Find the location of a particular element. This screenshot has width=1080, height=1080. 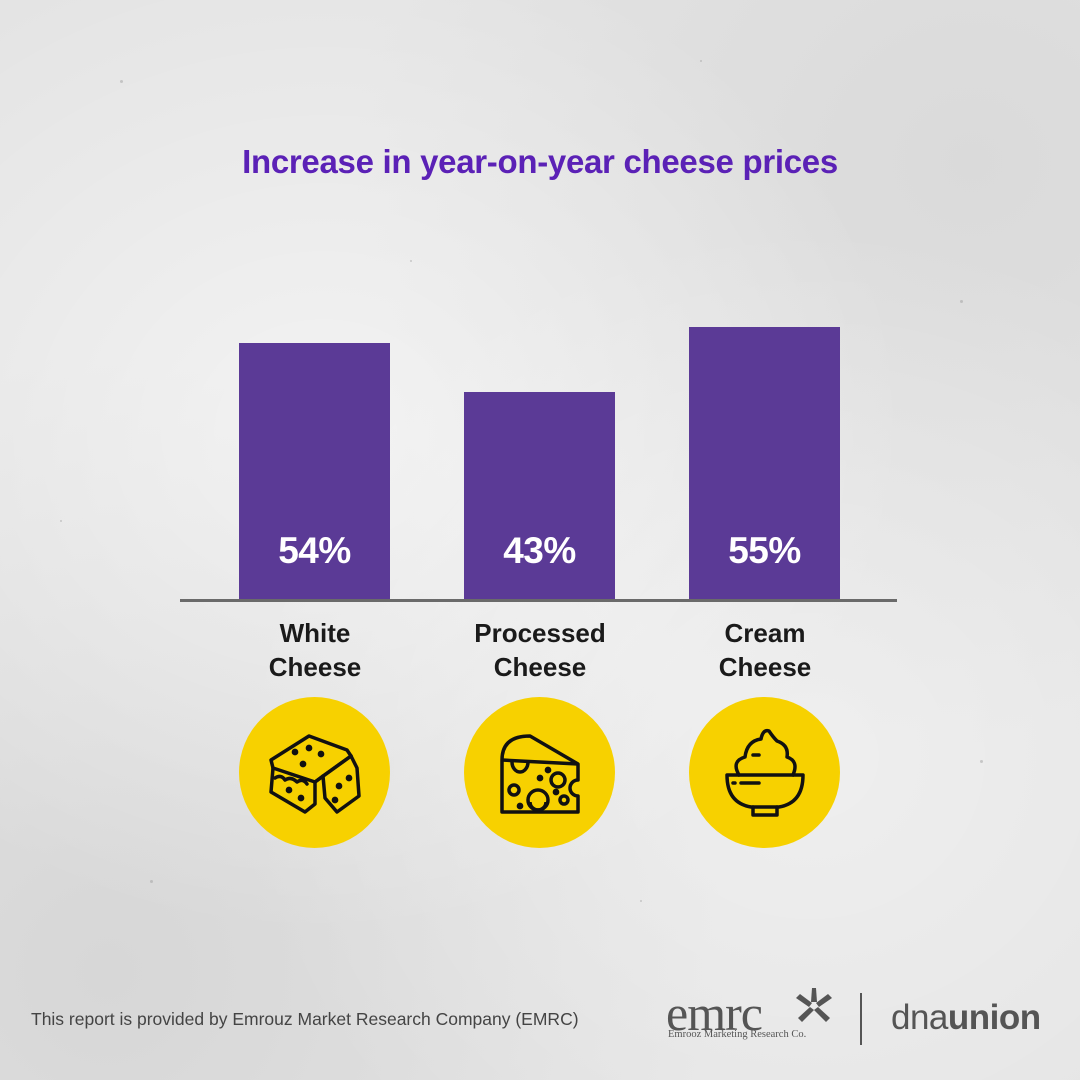

dnaunion-logo-light: dna is located at coordinates (919, 1017).